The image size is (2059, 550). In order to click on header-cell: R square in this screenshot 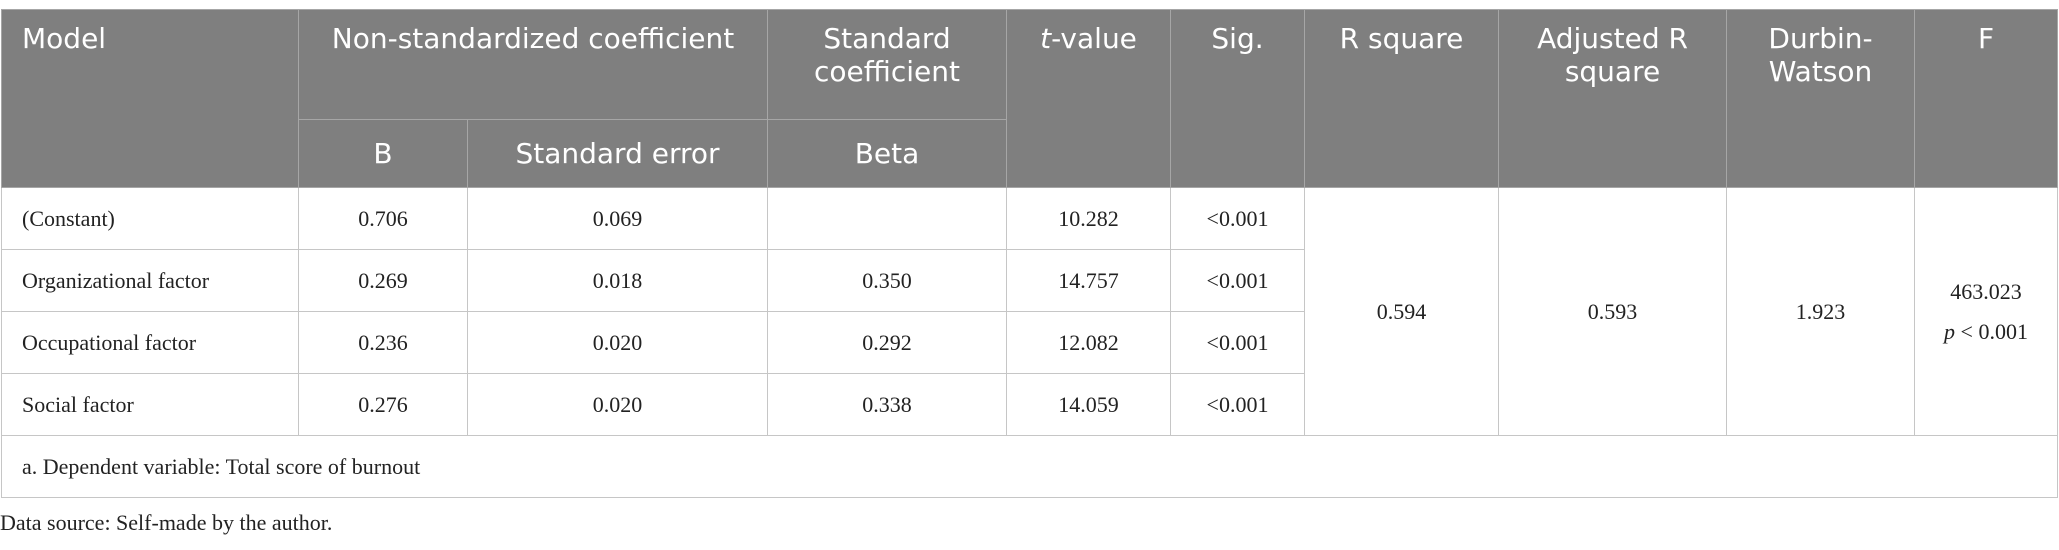, I will do `click(1402, 98)`.